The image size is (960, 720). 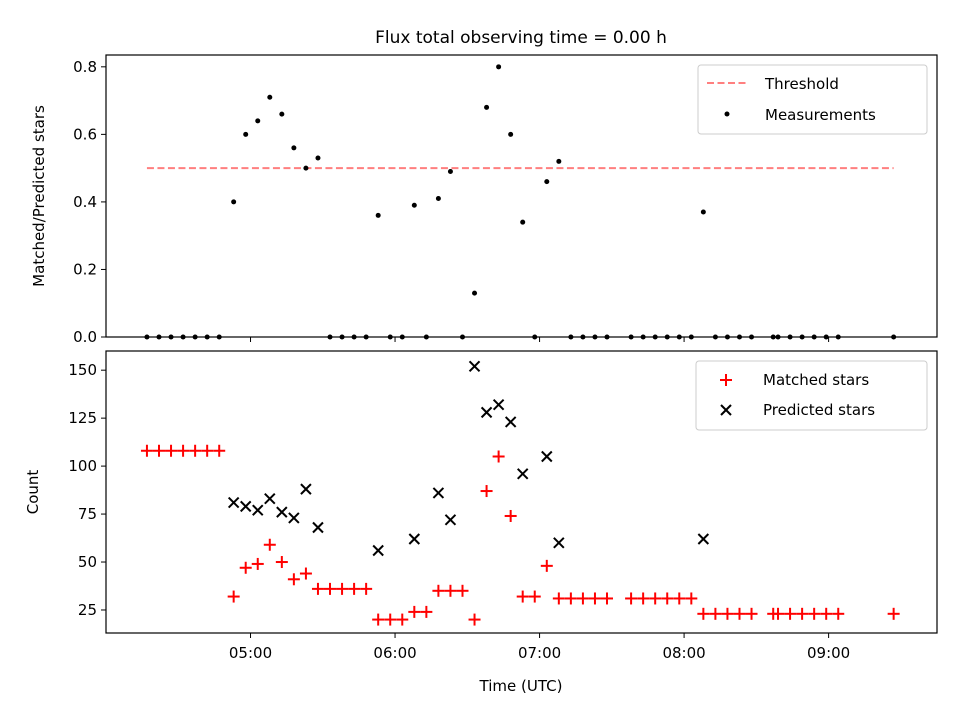 I want to click on x-axis-label: Time (UTC), so click(x=521, y=686).